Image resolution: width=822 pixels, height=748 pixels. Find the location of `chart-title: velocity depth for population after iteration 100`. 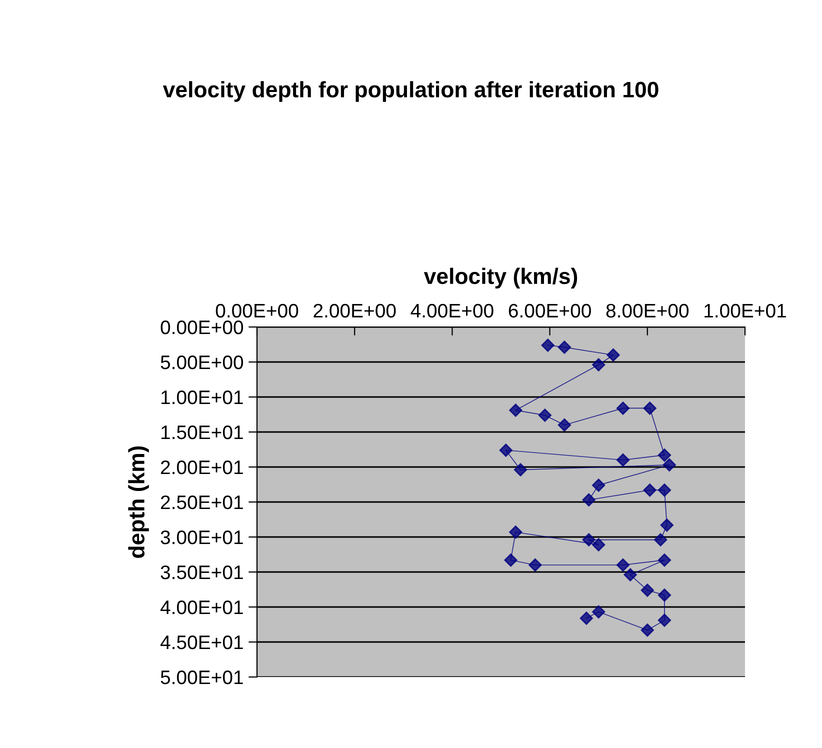

chart-title: velocity depth for population after iteration 100 is located at coordinates (410, 91).